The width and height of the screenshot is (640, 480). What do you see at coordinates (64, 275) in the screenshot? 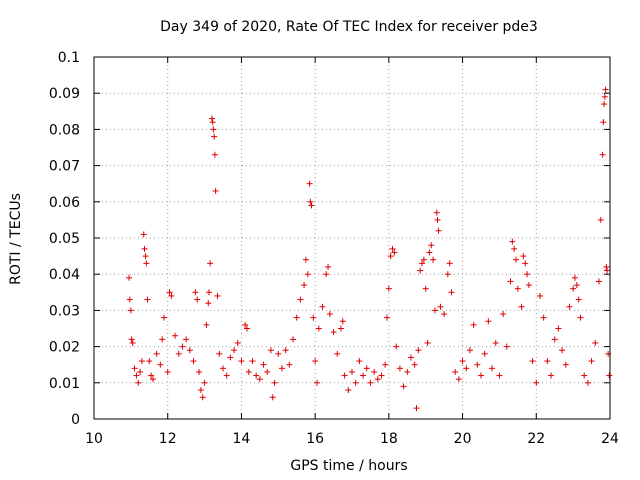
I see `y-tick-label: 0.04` at bounding box center [64, 275].